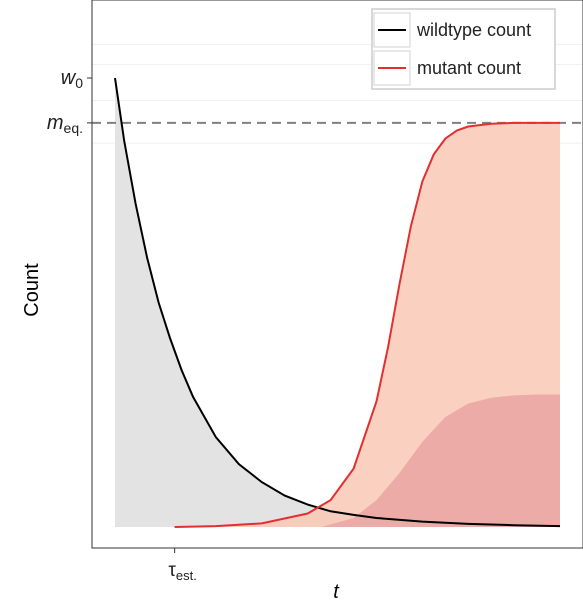  I want to click on x-axis-ticks: τest., so click(182, 565).